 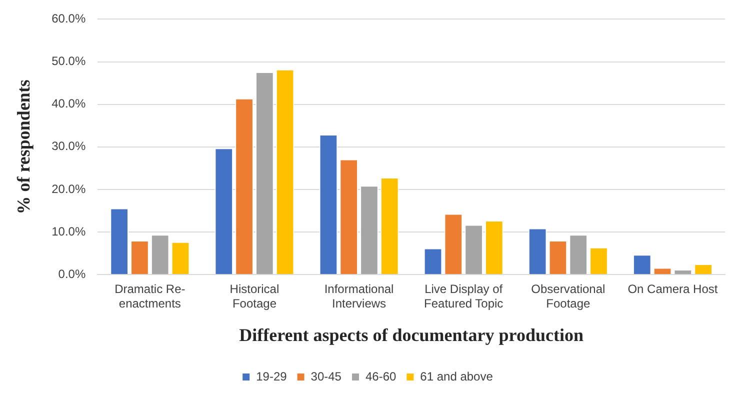 What do you see at coordinates (69, 19) in the screenshot?
I see `y-tick-label: 60.0%` at bounding box center [69, 19].